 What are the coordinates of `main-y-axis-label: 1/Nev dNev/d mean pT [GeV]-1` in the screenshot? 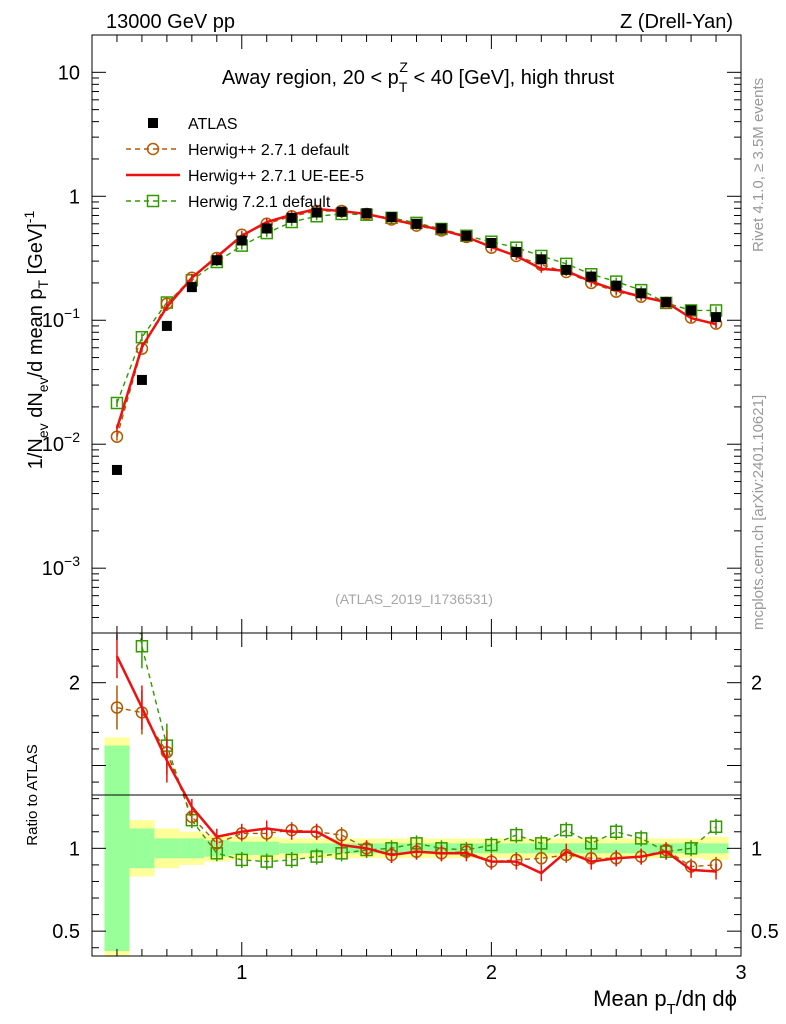 It's located at (36, 340).